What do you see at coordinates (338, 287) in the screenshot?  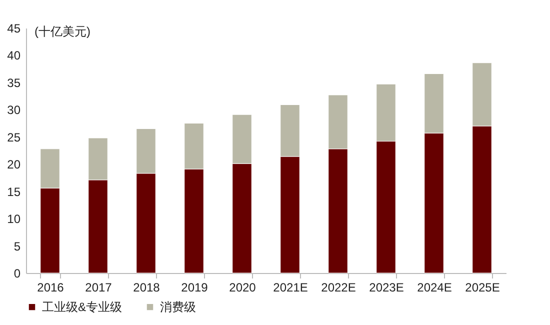 I see `x-tick-label: 2022E` at bounding box center [338, 287].